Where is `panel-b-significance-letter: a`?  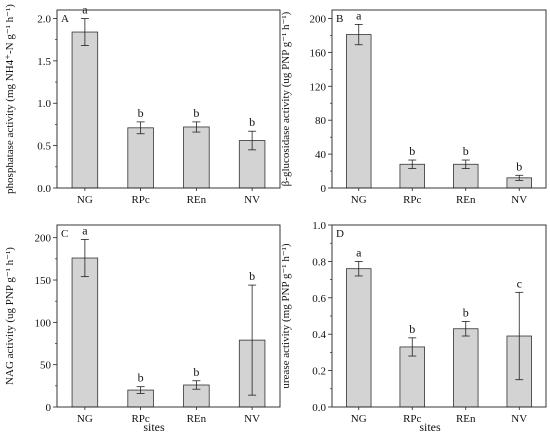
panel-b-significance-letter: a is located at coordinates (359, 15).